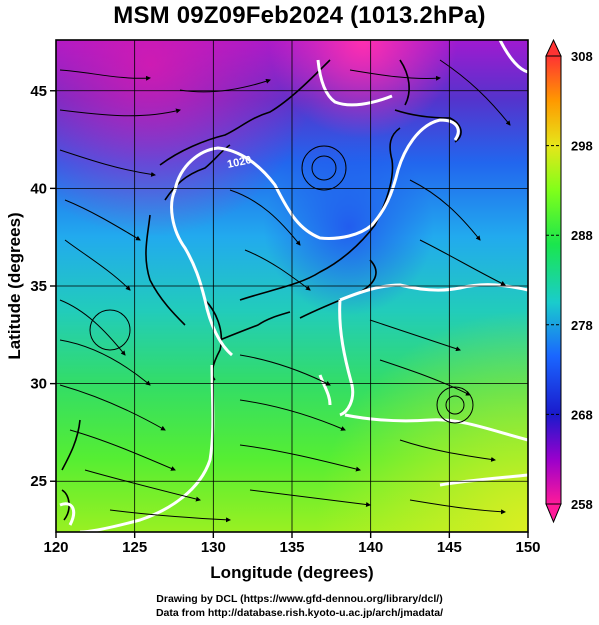 This screenshot has height=625, width=599. I want to click on colorbar-tick-label: 258, so click(582, 504).